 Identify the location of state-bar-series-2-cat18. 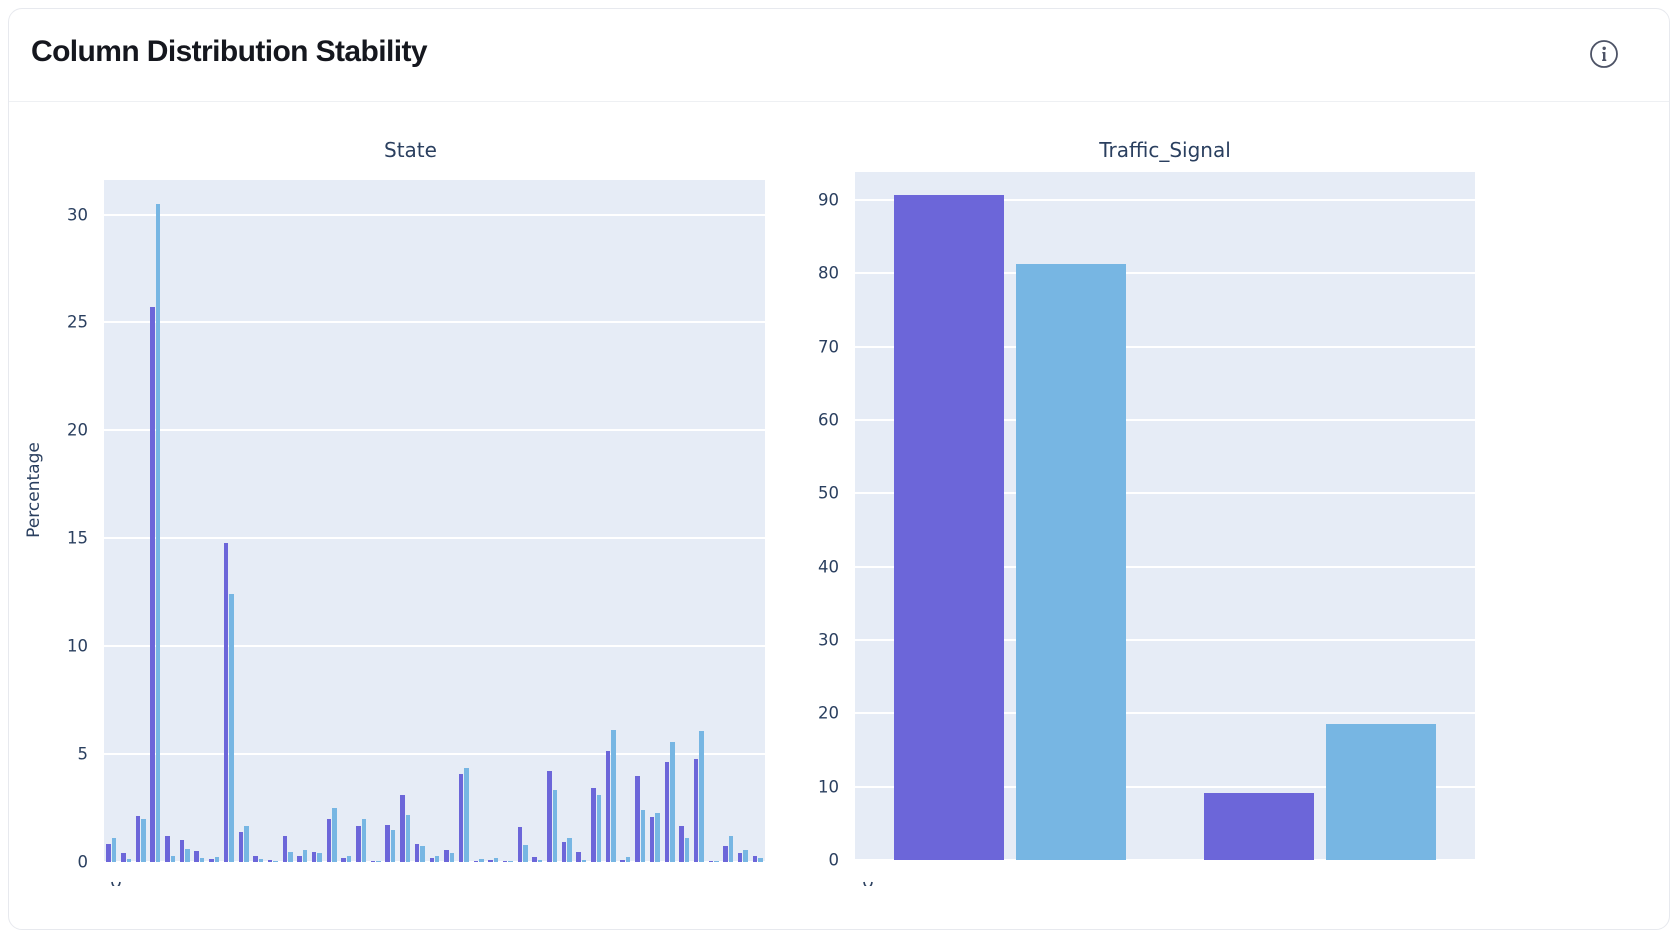
(378, 861).